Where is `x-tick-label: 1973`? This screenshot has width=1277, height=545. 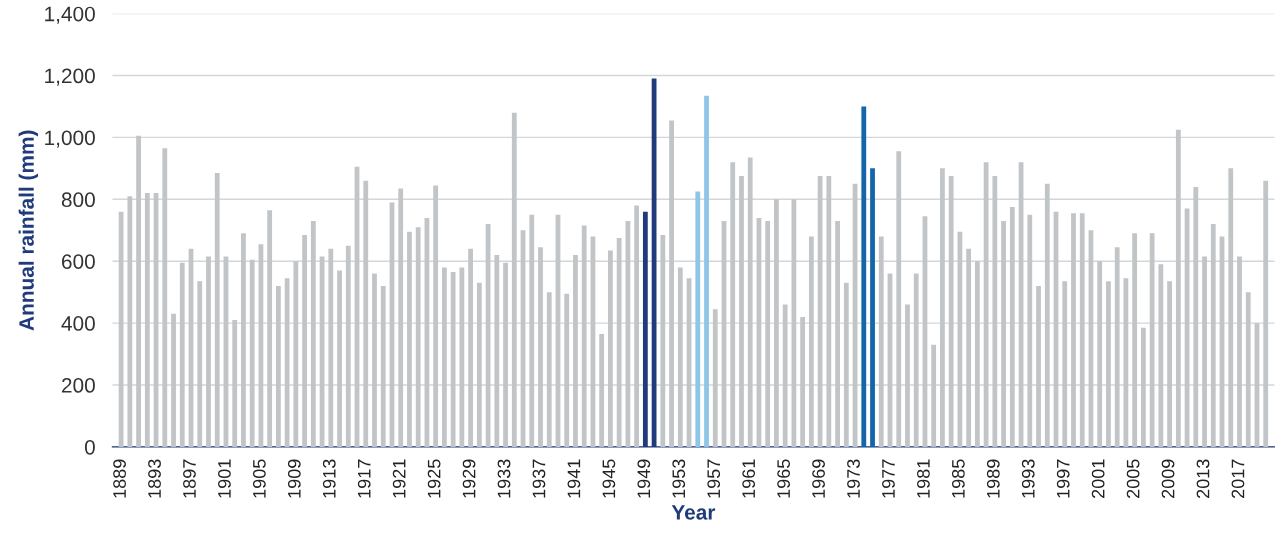 x-tick-label: 1973 is located at coordinates (853, 478).